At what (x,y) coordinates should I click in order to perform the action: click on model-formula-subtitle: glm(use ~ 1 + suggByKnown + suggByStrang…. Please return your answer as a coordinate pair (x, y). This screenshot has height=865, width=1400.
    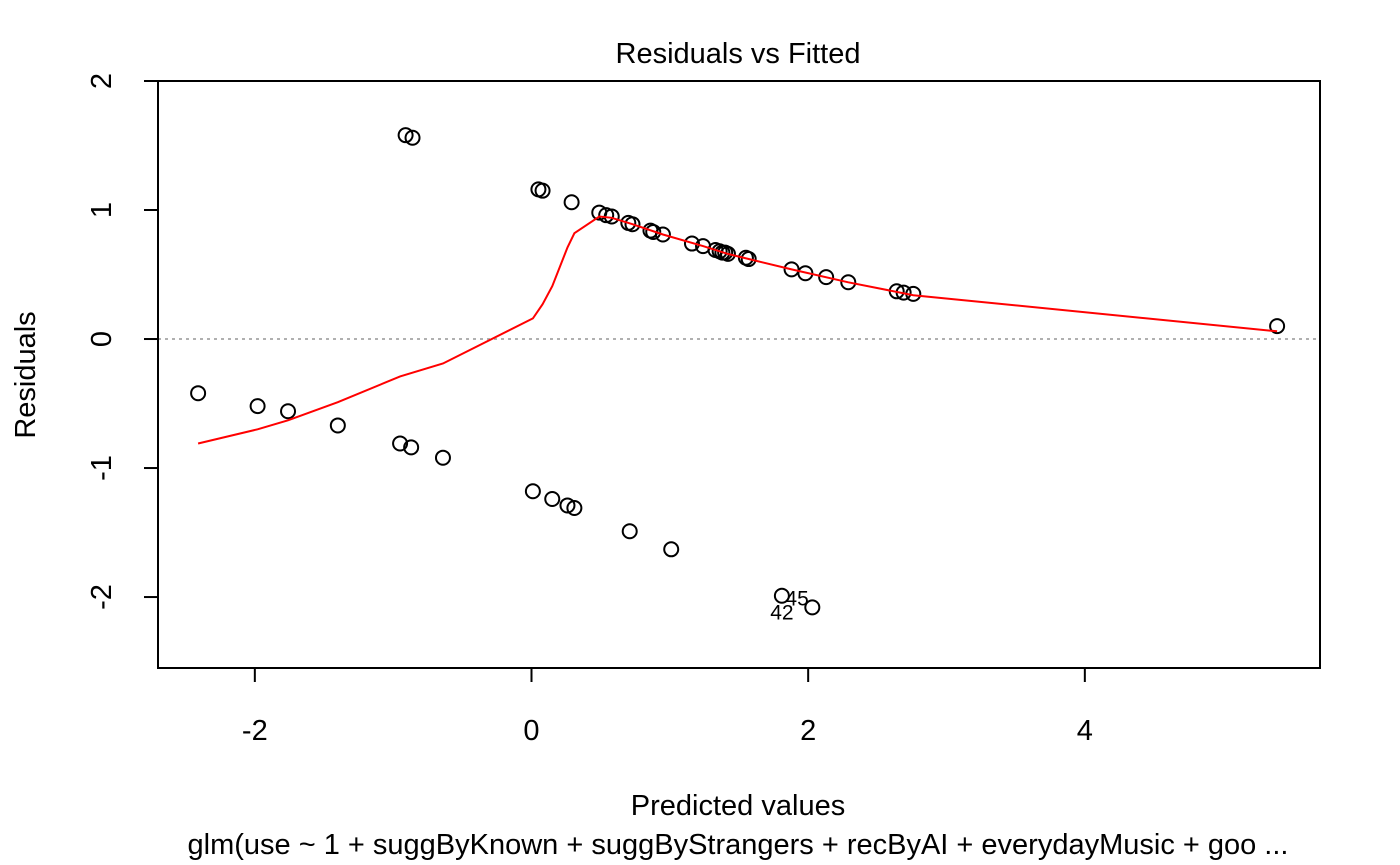
    Looking at the image, I should click on (738, 845).